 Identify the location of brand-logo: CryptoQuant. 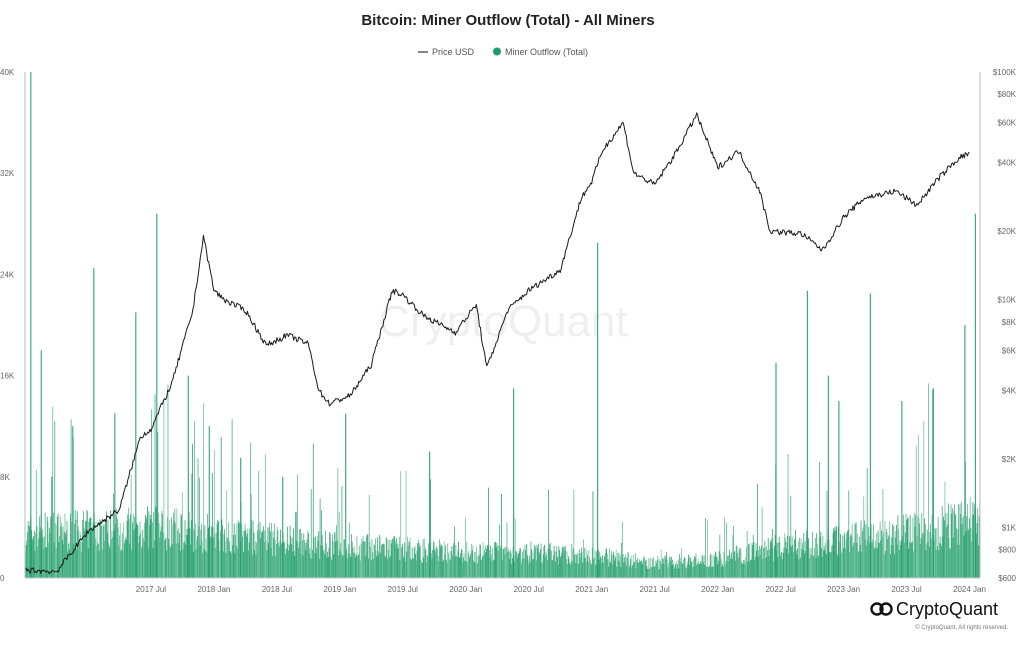
(934, 609).